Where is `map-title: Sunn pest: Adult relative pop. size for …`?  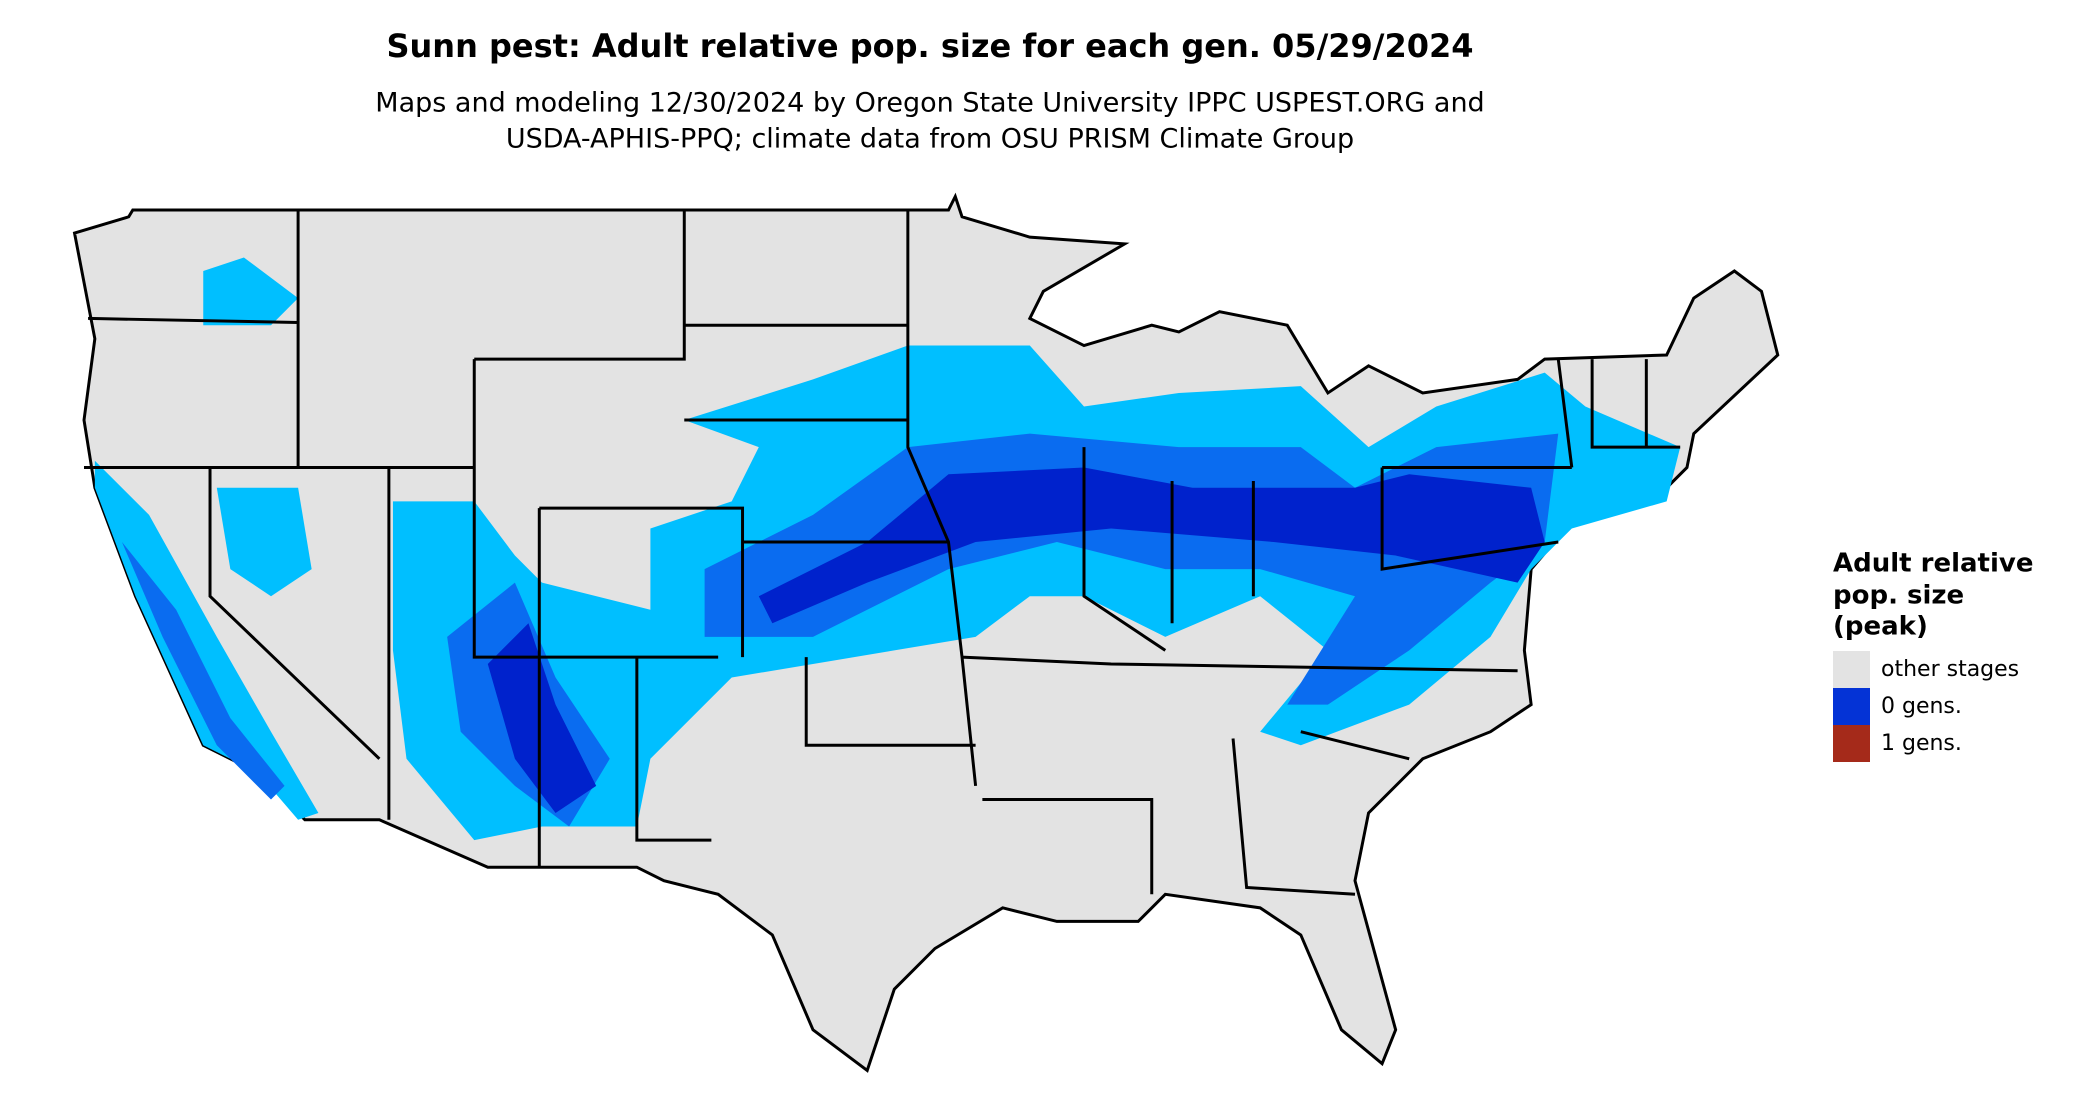
map-title: Sunn pest: Adult relative pop. size for … is located at coordinates (929, 46).